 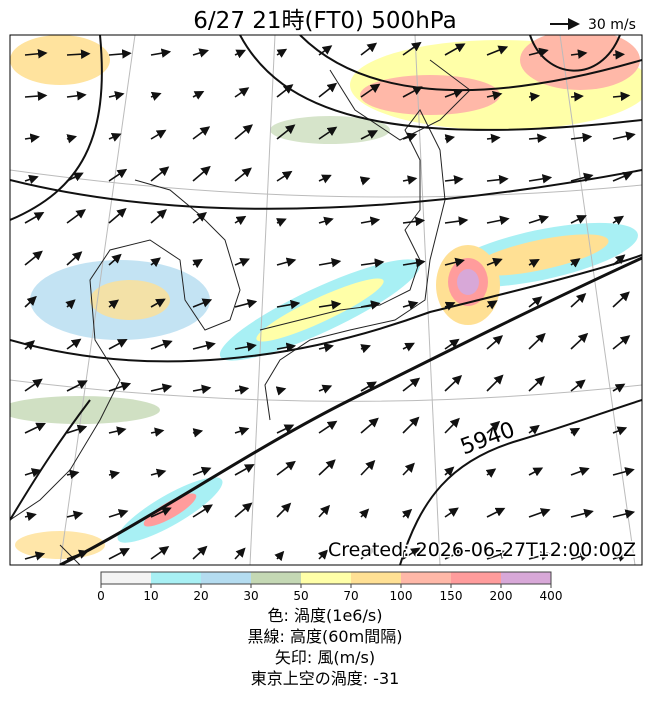 What do you see at coordinates (300, 596) in the screenshot?
I see `colorbar-tick-label: 50` at bounding box center [300, 596].